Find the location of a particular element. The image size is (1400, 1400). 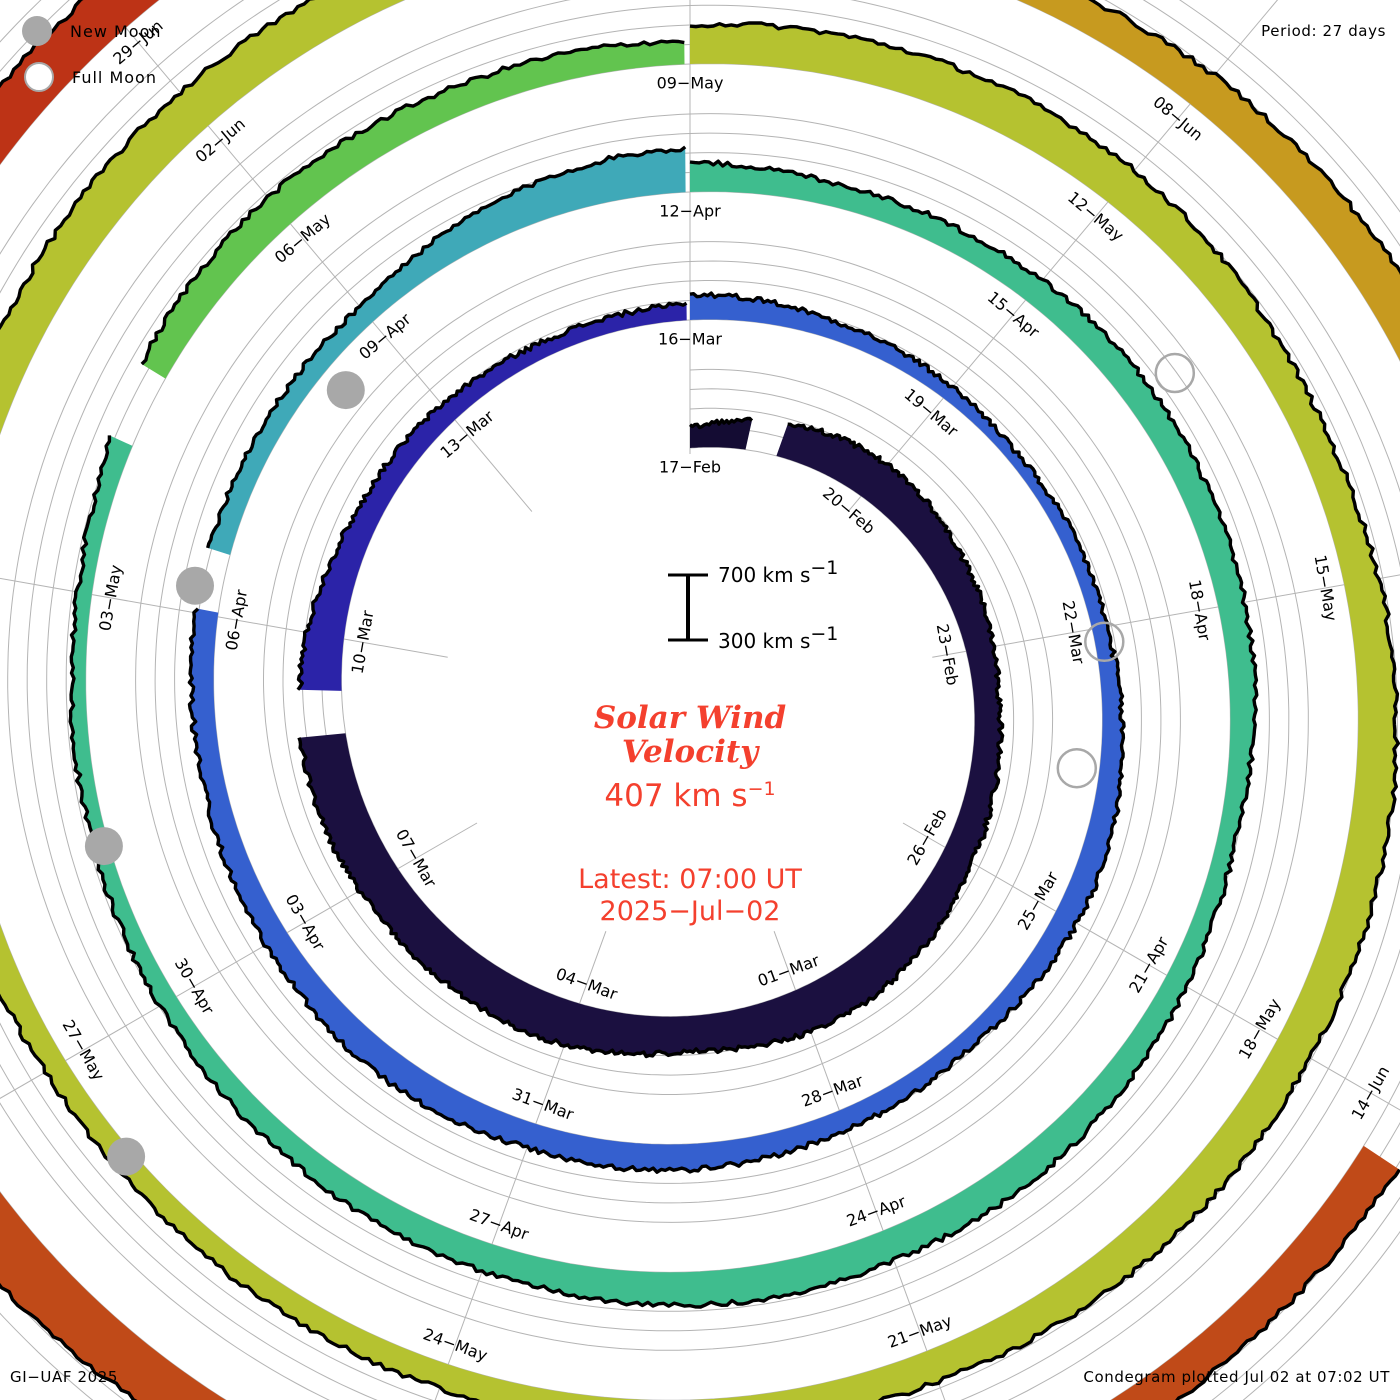

spiral-date-label: 16−Mar is located at coordinates (690, 339).